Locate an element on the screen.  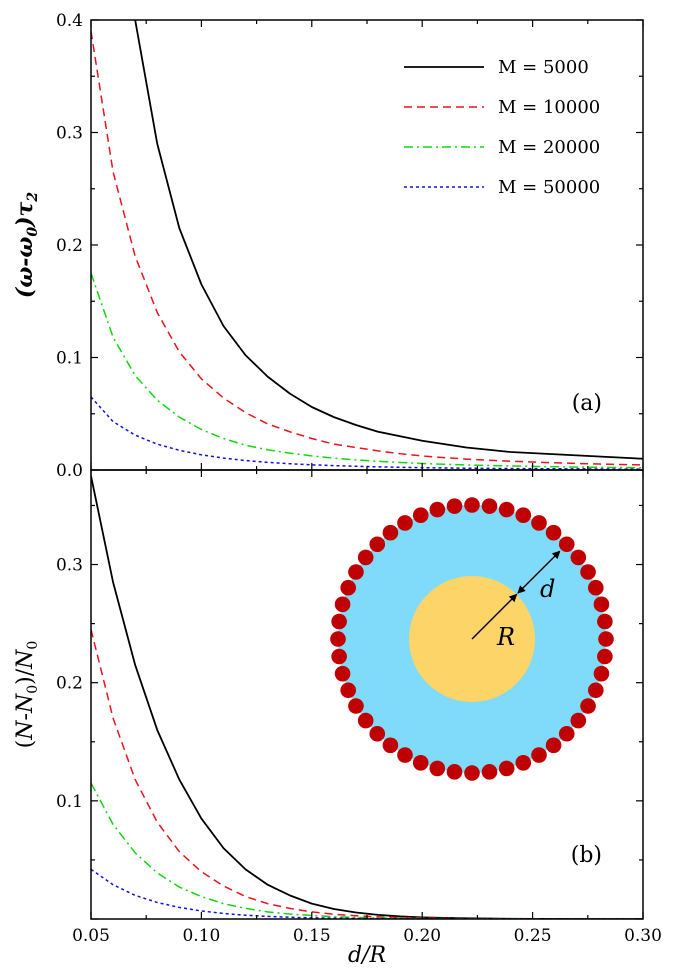
x-tick-label: 0.05 is located at coordinates (91, 936).